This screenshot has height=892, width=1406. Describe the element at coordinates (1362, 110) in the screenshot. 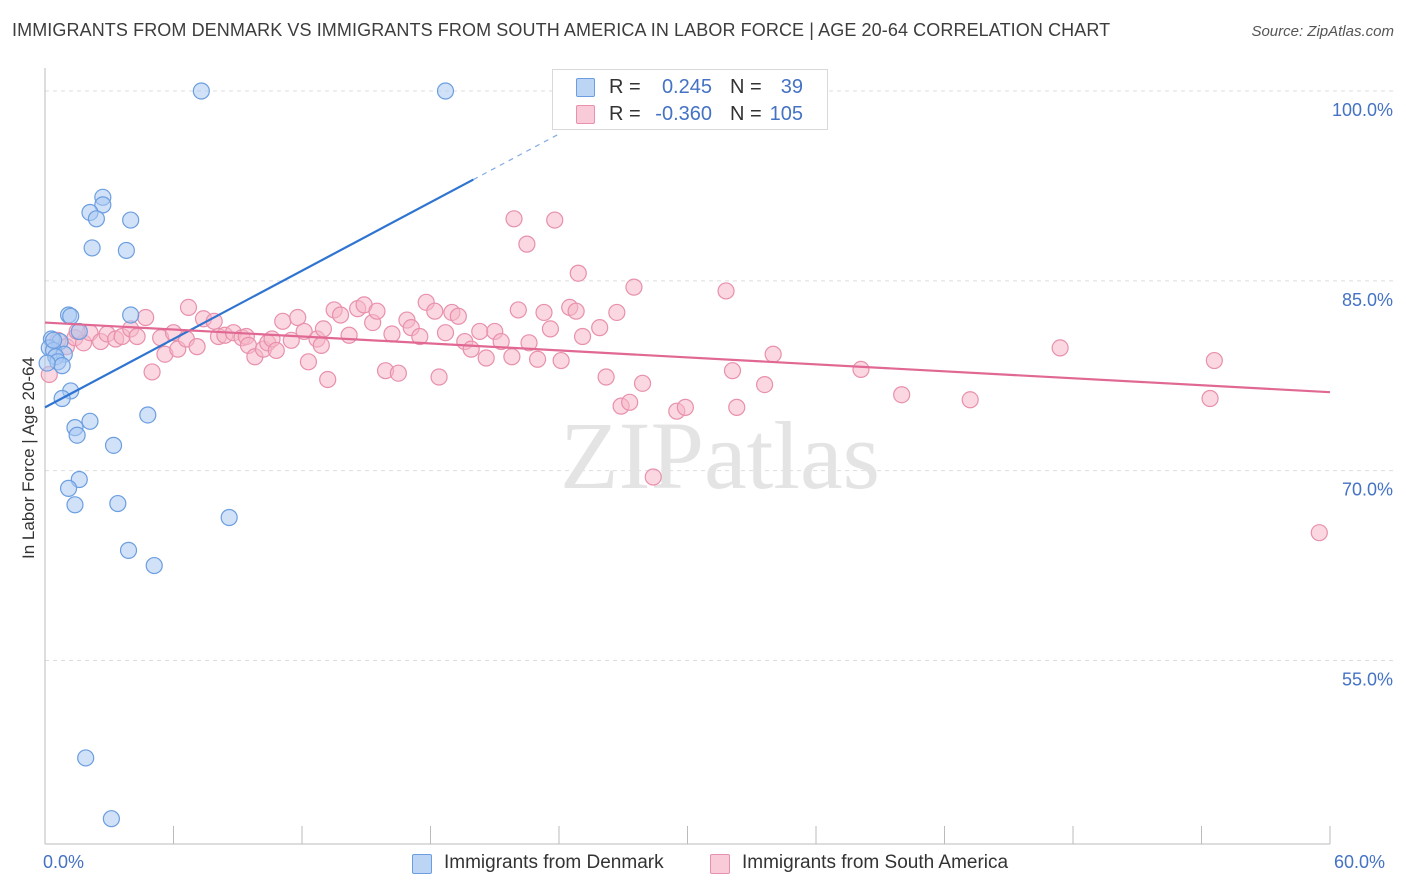

I see `y-tick-label: 100.0%` at that location.